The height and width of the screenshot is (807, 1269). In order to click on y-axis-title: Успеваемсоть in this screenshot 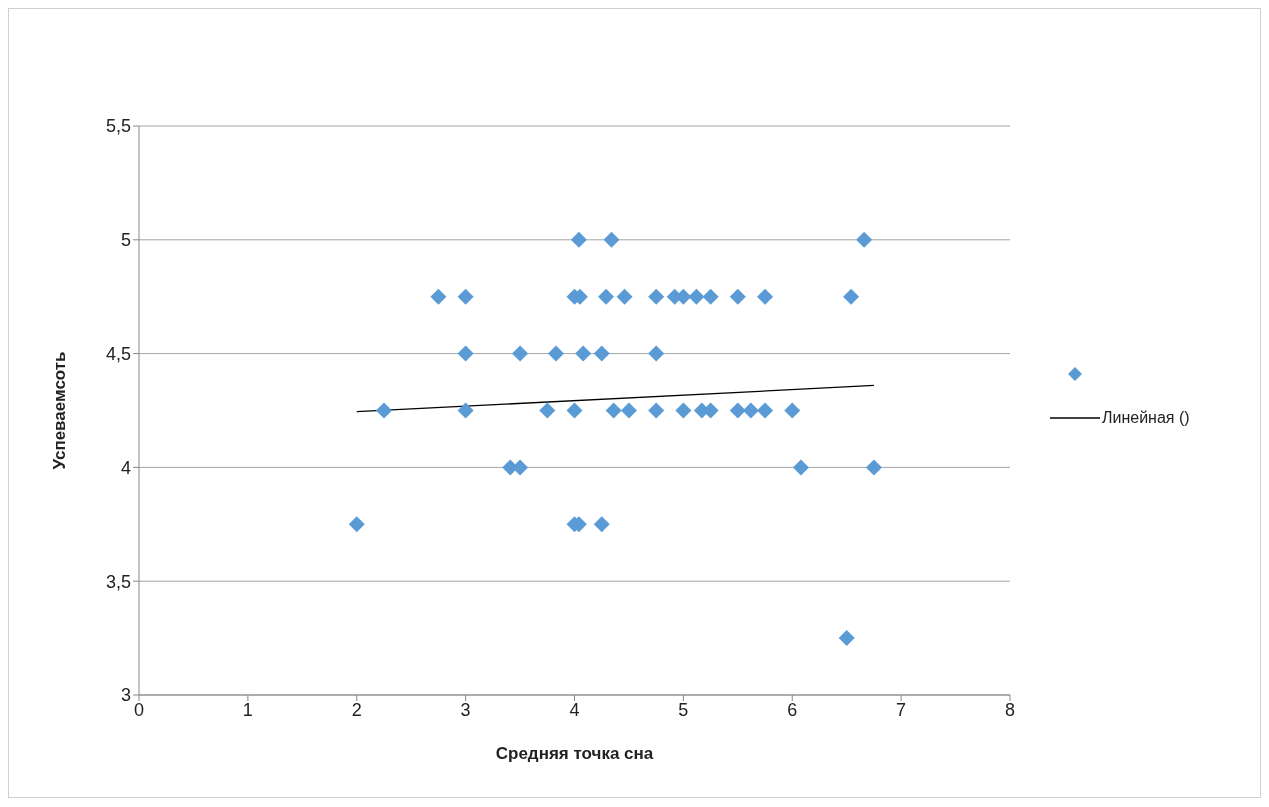, I will do `click(60, 410)`.